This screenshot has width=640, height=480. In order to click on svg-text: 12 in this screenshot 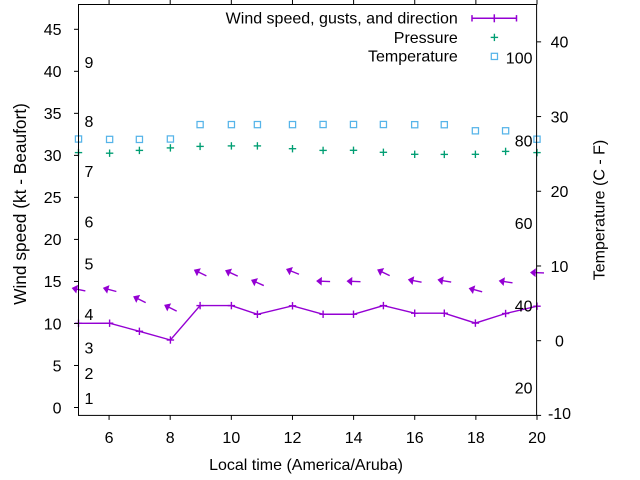, I will do `click(293, 438)`.